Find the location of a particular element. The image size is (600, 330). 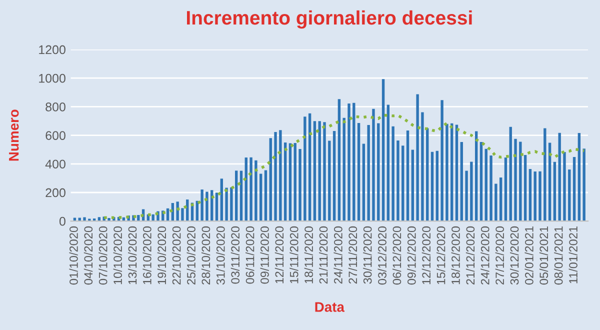

y-tick-label: 600 is located at coordinates (56, 135).